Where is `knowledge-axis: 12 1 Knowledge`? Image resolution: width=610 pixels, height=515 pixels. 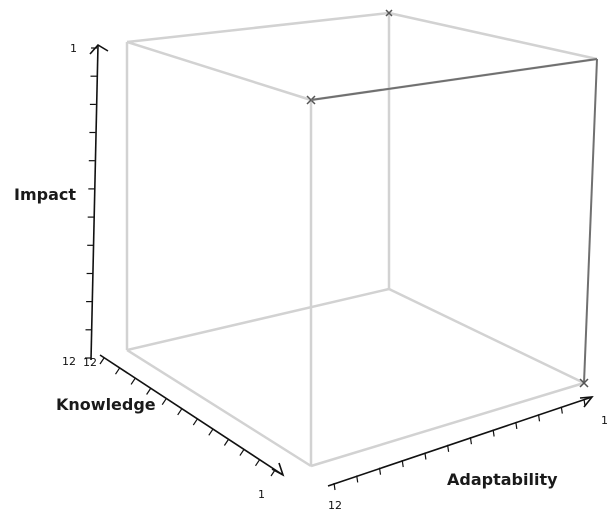
knowledge-axis: 12 1 Knowledge is located at coordinates (170, 427).